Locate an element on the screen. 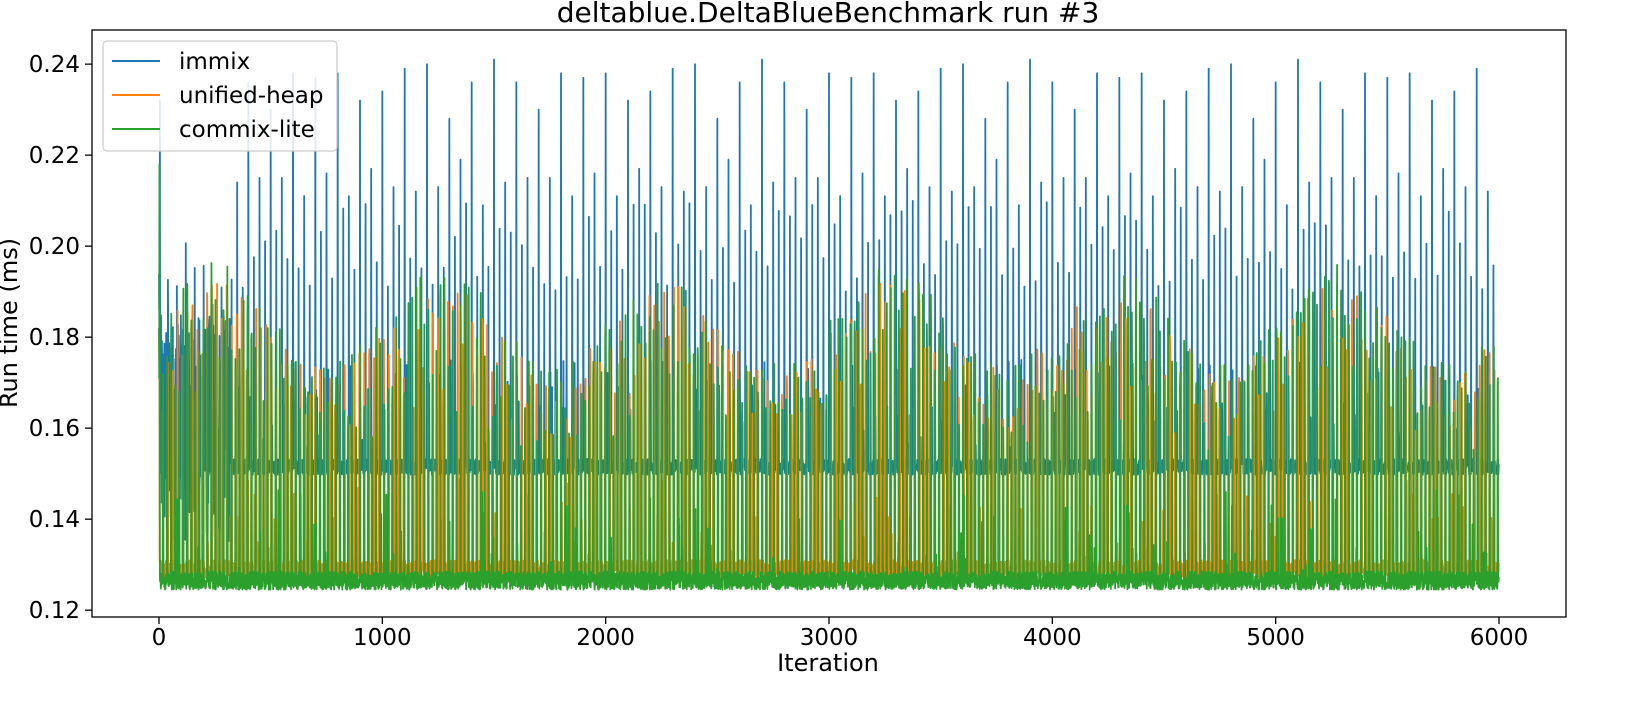 This screenshot has height=710, width=1648. chart-title: deltablue.DeltaBlueBenchmark run #3 is located at coordinates (828, 14).